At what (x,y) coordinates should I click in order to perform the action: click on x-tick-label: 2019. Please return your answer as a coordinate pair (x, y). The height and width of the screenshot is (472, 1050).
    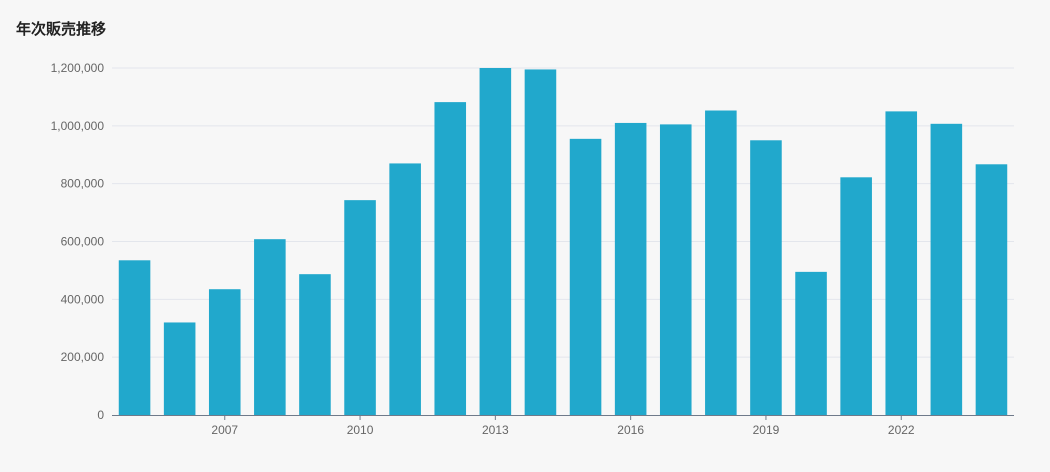
    Looking at the image, I should click on (766, 430).